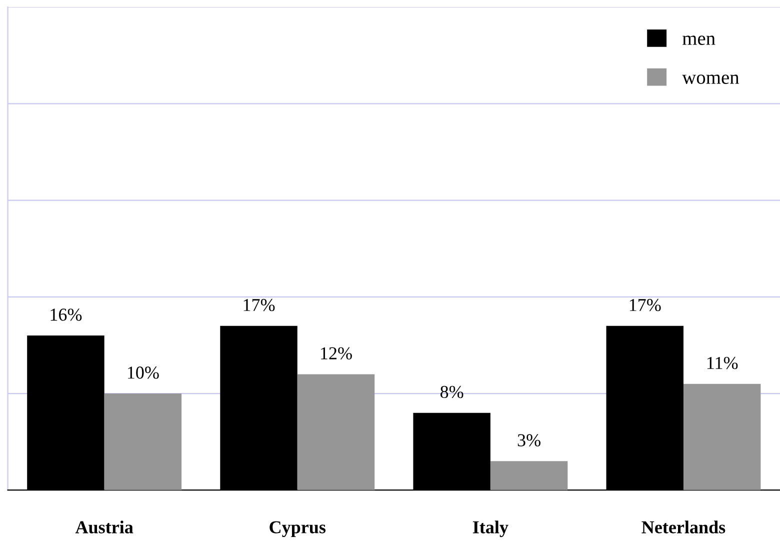  I want to click on x-tick-label: Neterlands, so click(684, 527).